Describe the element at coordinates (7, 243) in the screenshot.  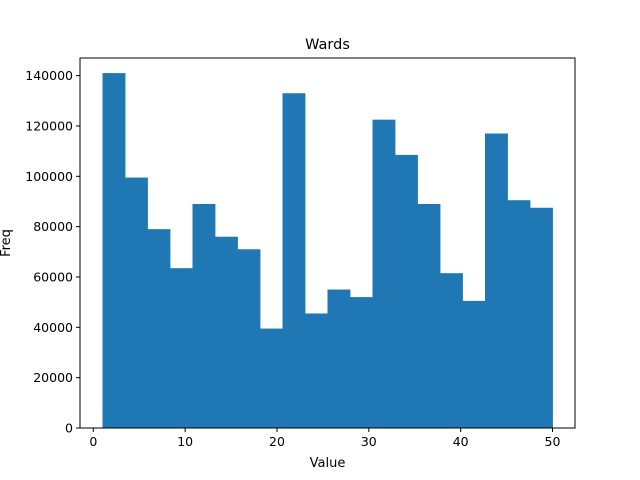
I see `y-axis-label: Freq` at that location.